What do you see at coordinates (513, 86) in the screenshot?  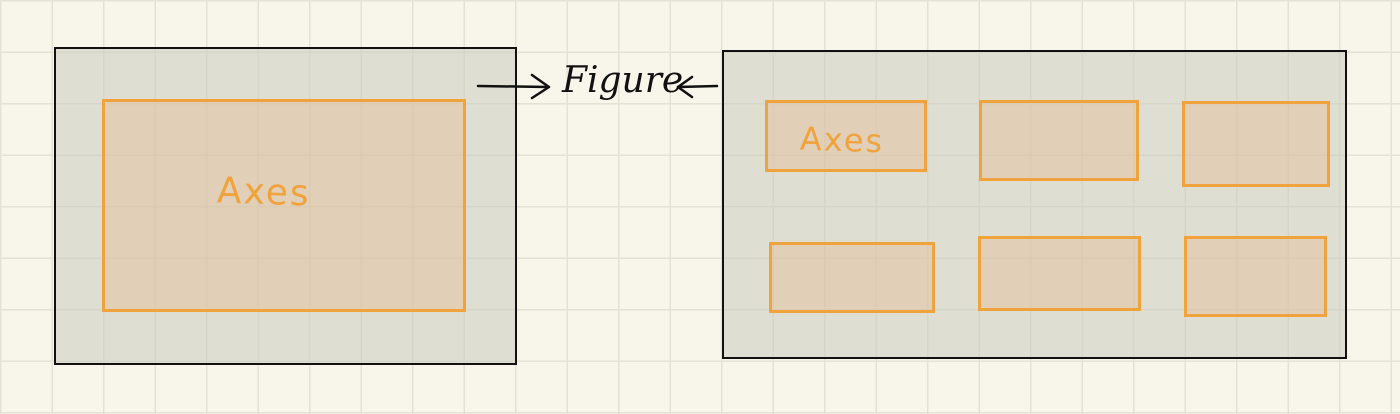 I see `arrow-right-icon` at bounding box center [513, 86].